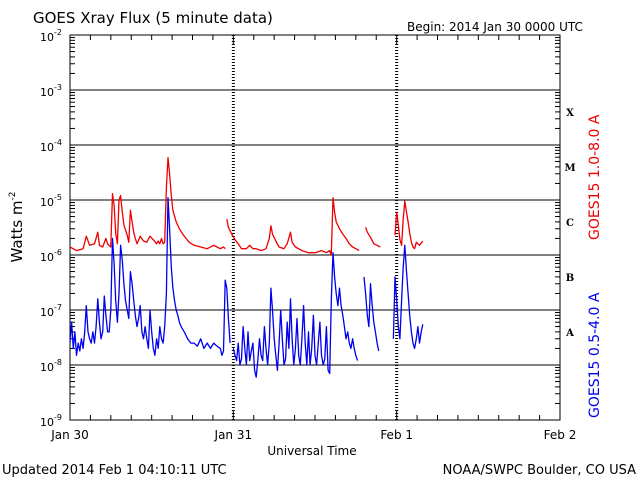 The height and width of the screenshot is (480, 640). I want to click on y-axis-label: Watts m-2, so click(17, 226).